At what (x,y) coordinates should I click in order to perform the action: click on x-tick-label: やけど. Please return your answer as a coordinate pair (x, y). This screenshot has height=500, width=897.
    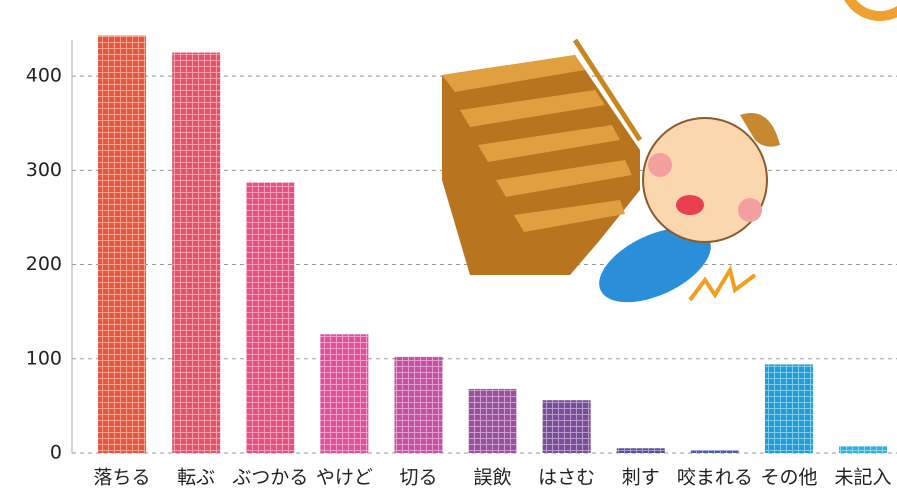
    Looking at the image, I should click on (344, 478).